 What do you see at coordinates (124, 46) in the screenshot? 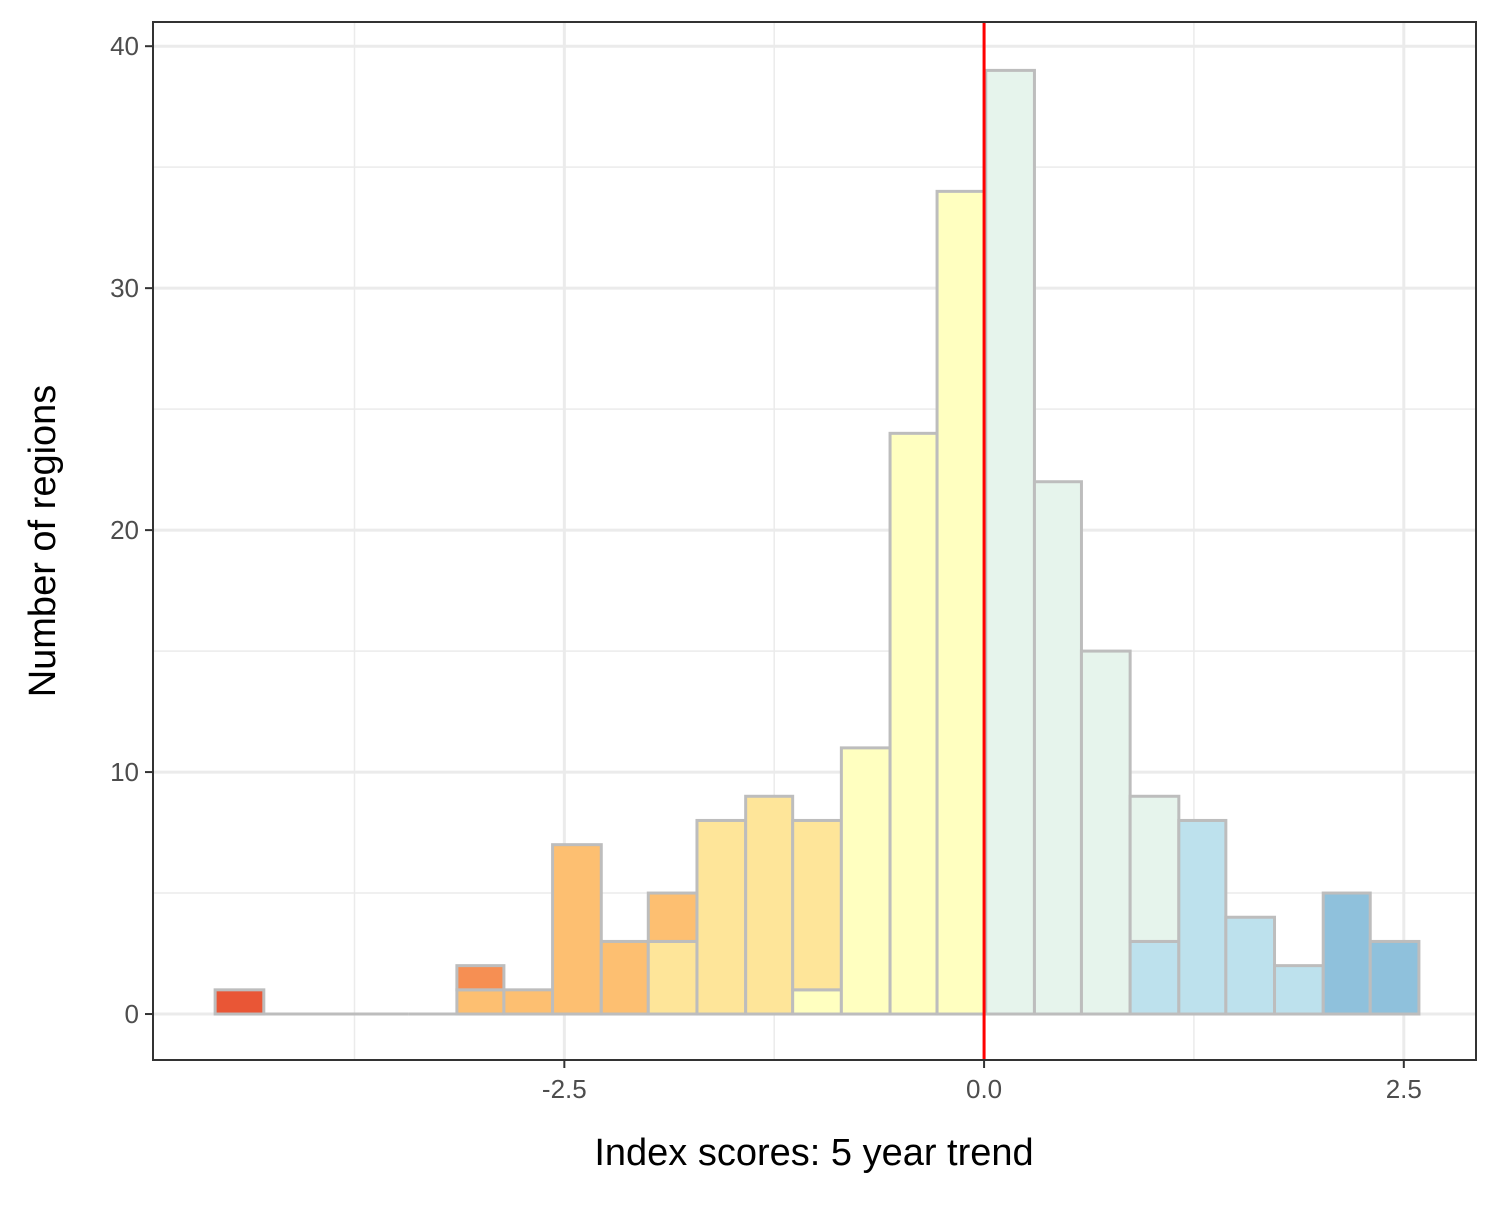
I see `y-tick-label: 40` at bounding box center [124, 46].